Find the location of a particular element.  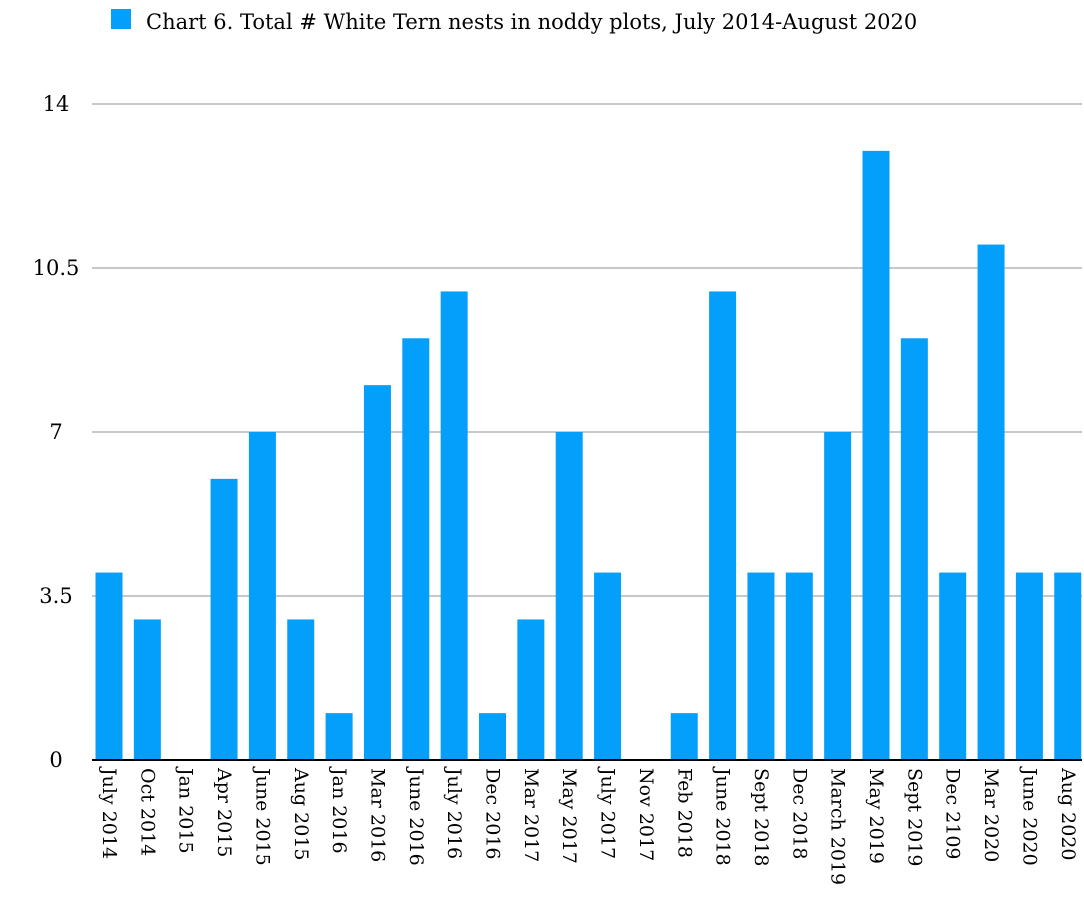

x-tick-label: Sept 2019 is located at coordinates (914, 817).